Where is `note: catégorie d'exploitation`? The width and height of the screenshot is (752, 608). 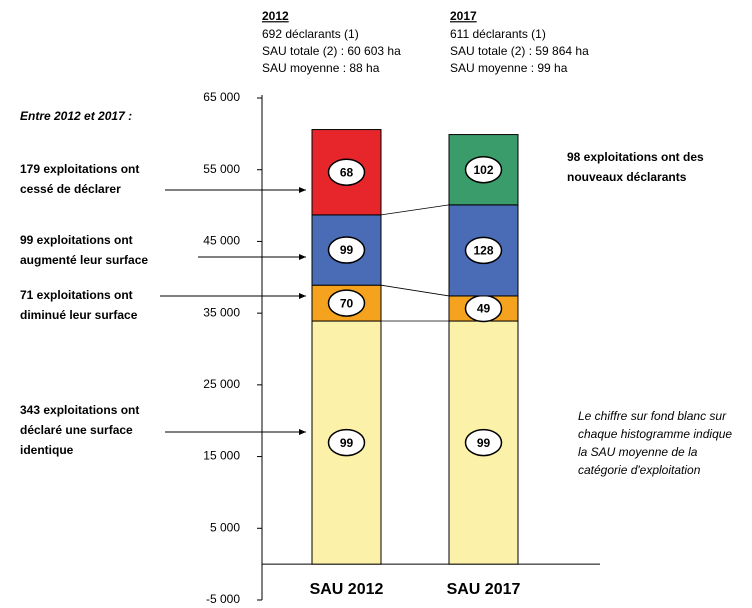
note: catégorie d'exploitation is located at coordinates (639, 470).